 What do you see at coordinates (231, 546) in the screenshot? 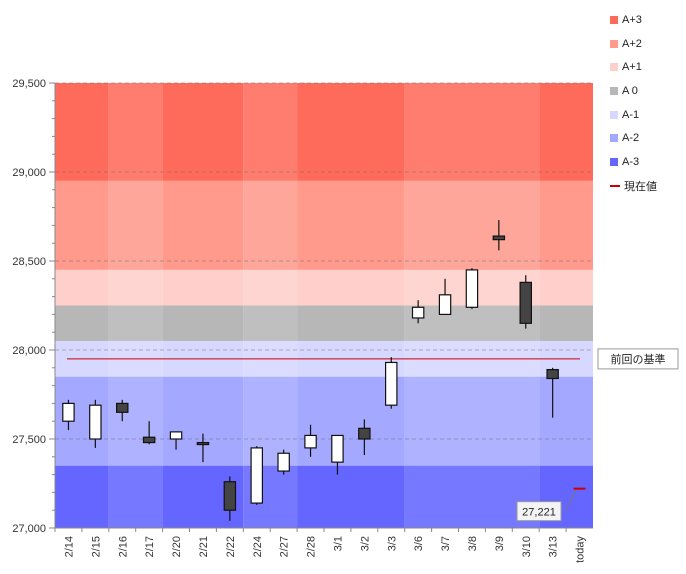
I see `x-tick-label: 2/22` at bounding box center [231, 546].